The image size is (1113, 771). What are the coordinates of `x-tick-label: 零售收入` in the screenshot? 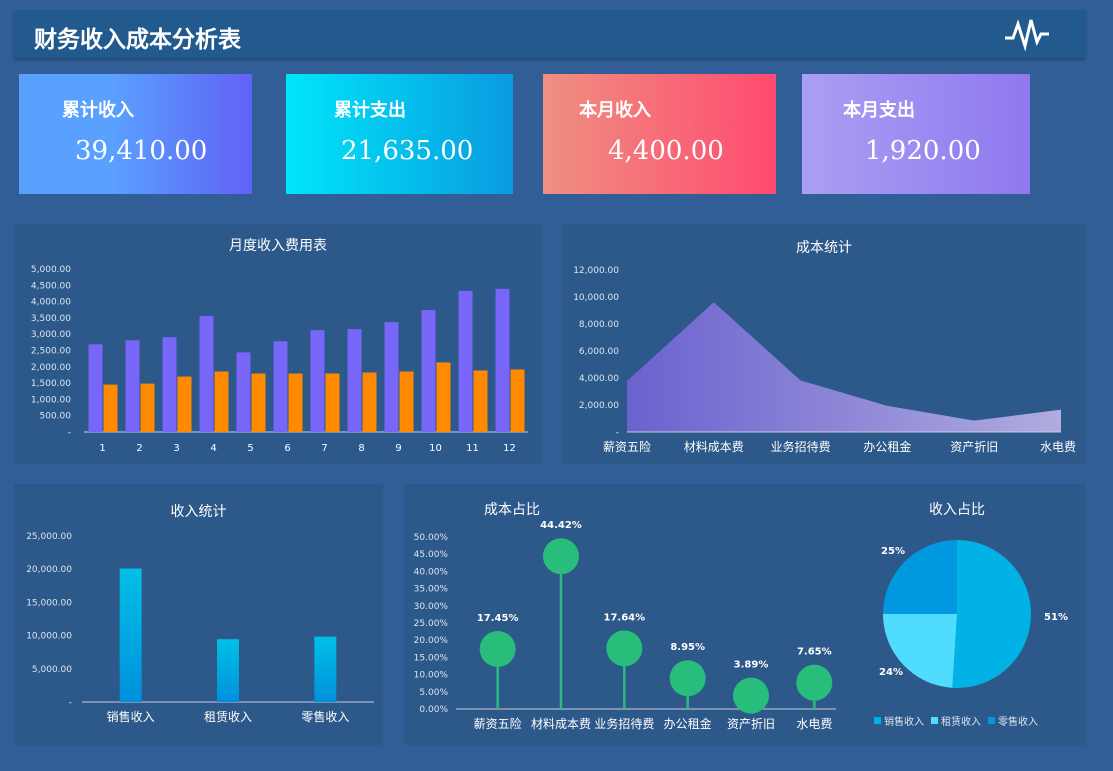 It's located at (325, 716).